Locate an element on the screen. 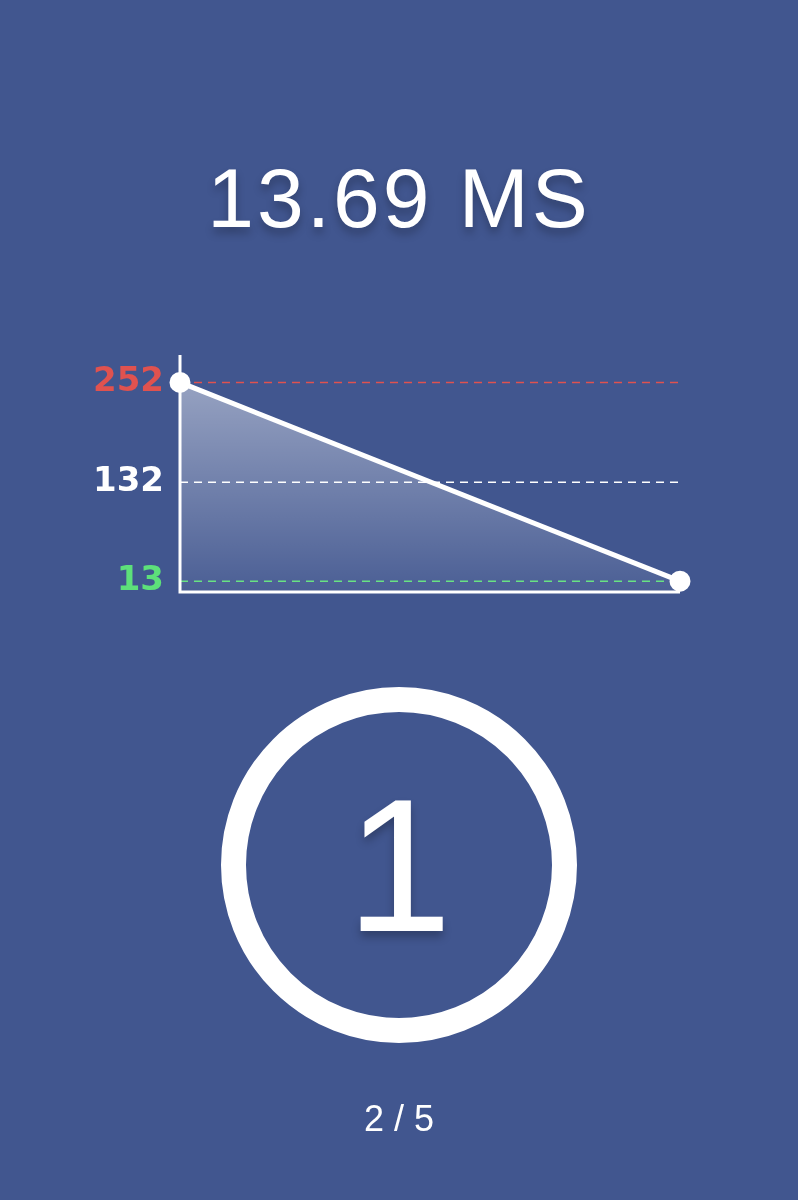  ref-line-label: 13 is located at coordinates (140, 578).